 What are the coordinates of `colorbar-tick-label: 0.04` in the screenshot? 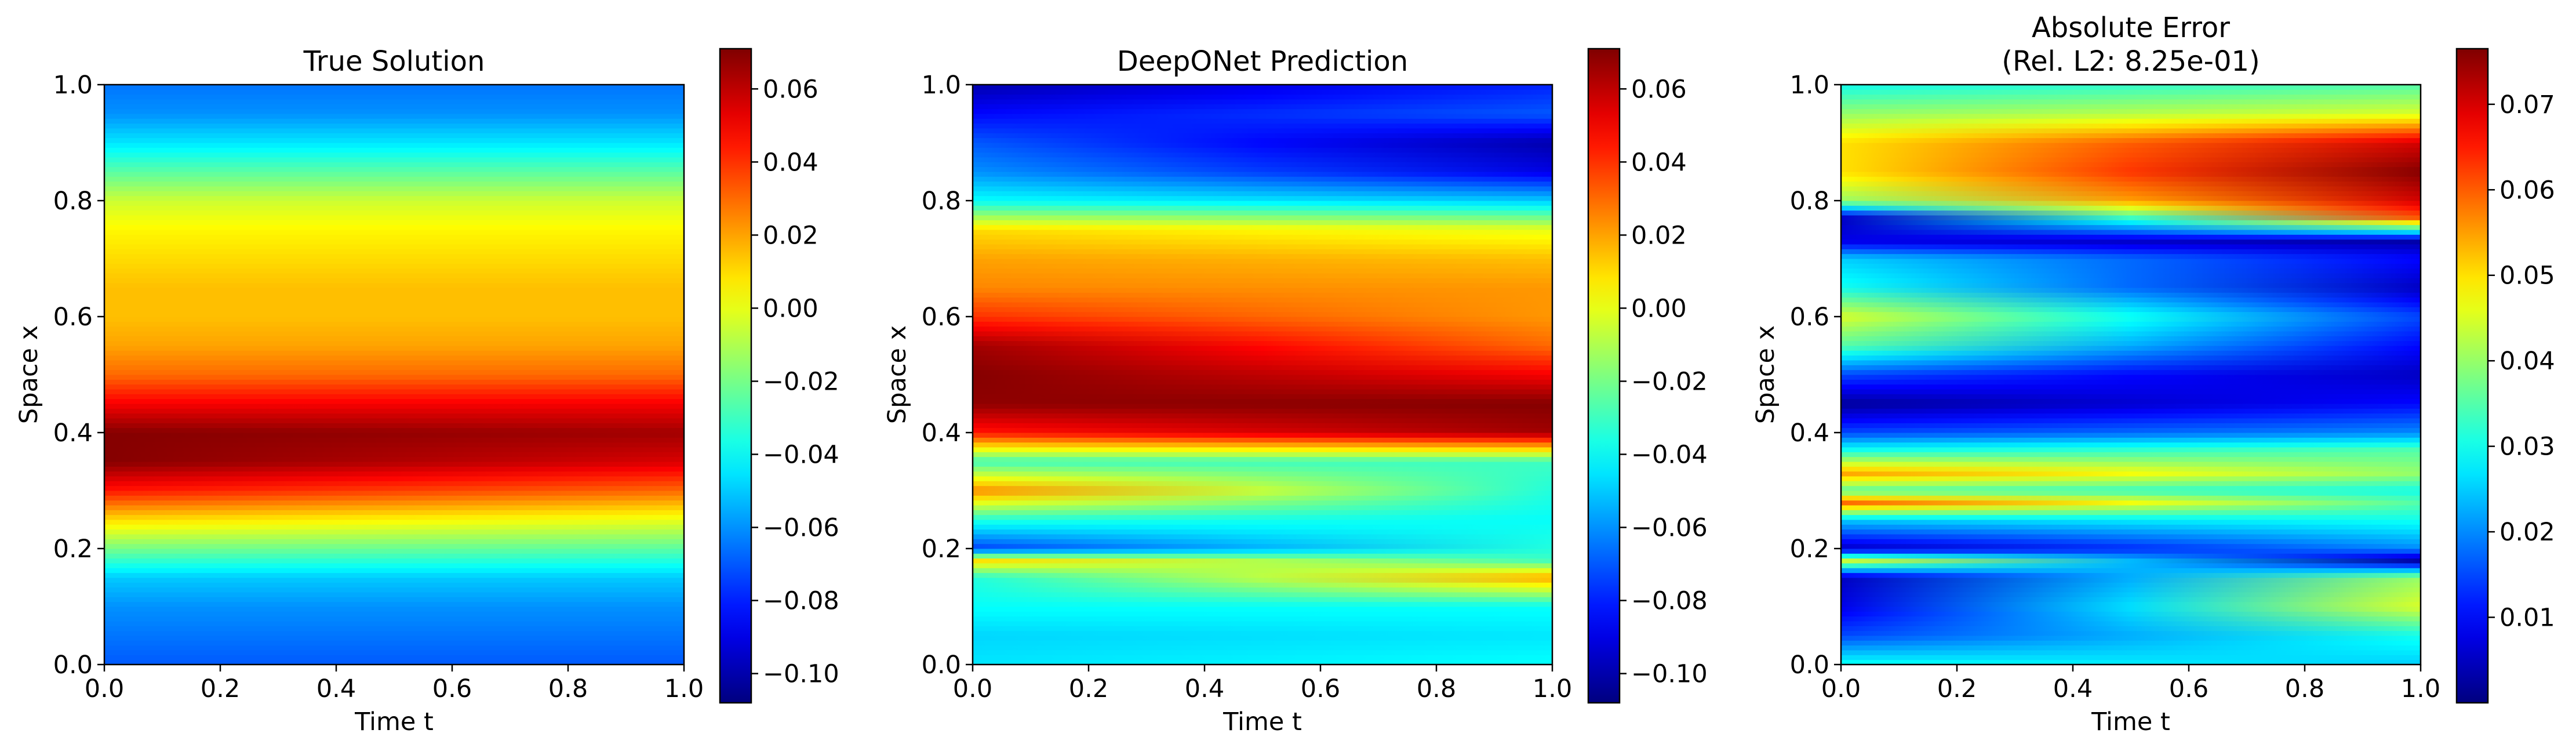 It's located at (2527, 362).